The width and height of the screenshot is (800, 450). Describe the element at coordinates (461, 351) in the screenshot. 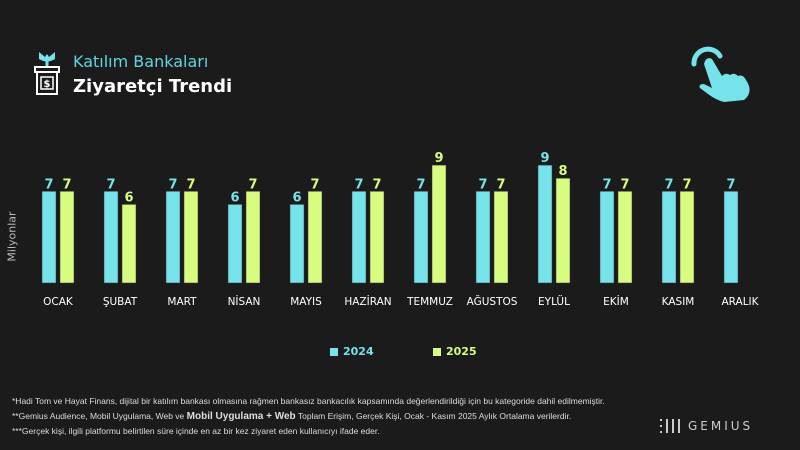

I see `legend-label-2025: 2025` at that location.